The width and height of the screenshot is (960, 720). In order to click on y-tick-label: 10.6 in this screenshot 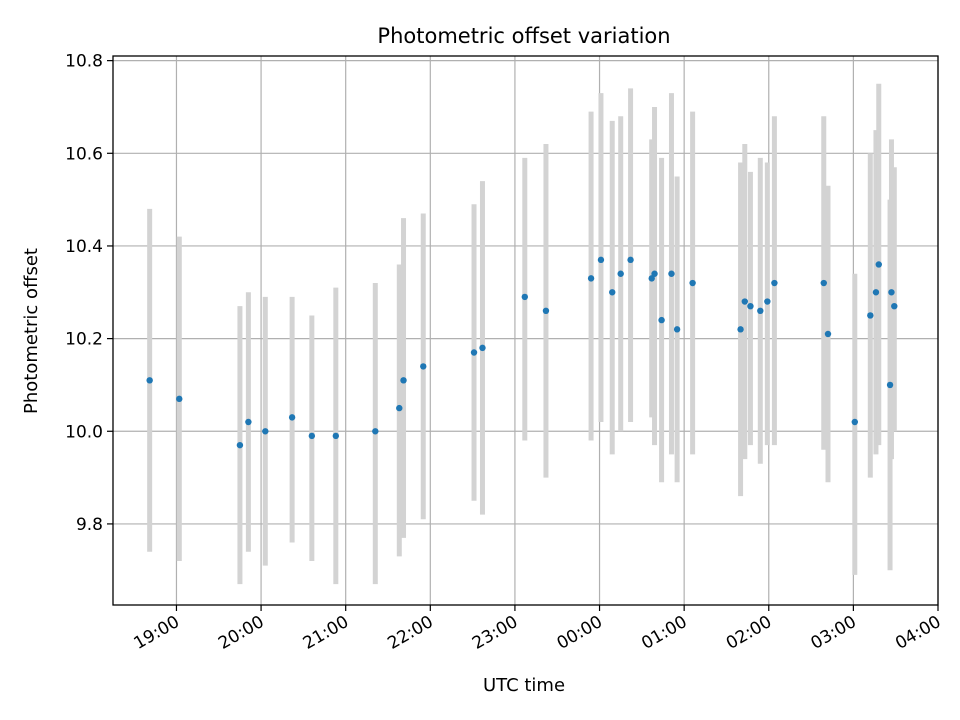, I will do `click(84, 154)`.